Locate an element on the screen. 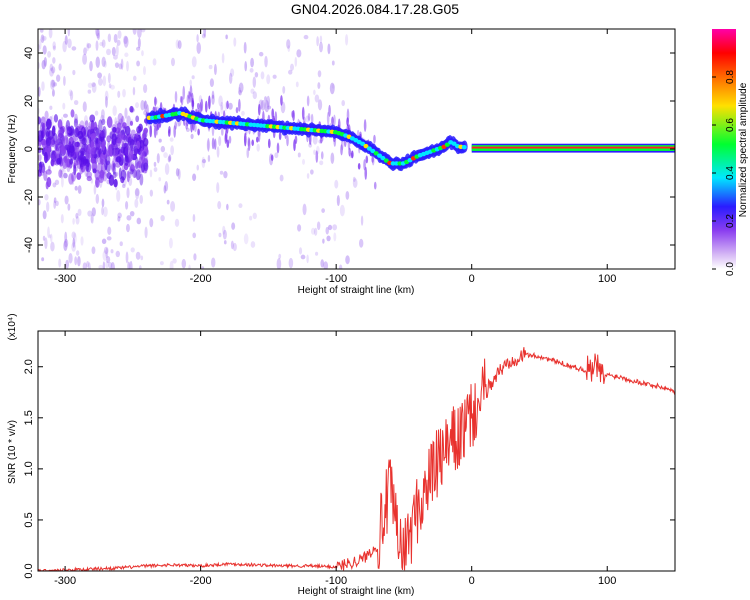 The height and width of the screenshot is (600, 750). snr-x-tick-label: -200 is located at coordinates (201, 581).